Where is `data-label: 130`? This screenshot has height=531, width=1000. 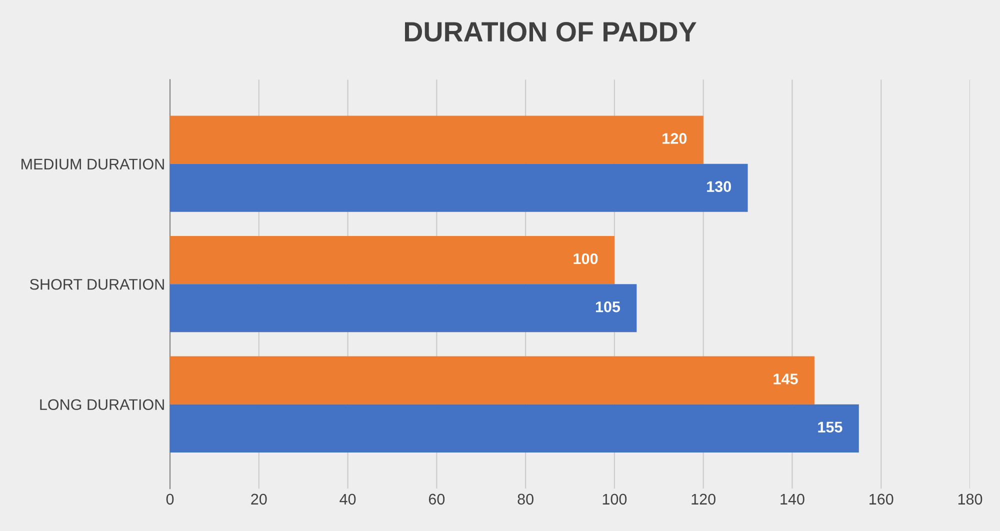
data-label: 130 is located at coordinates (719, 186).